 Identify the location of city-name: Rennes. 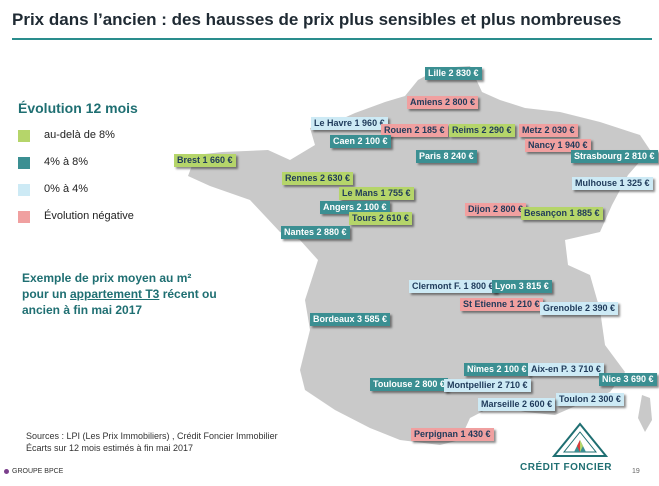
(301, 178).